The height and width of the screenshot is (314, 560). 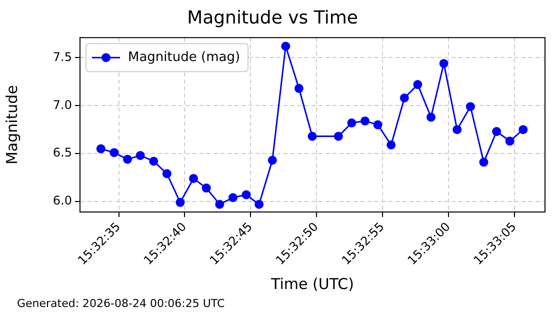 I want to click on y-tick-label: 7.5, so click(x=62, y=57).